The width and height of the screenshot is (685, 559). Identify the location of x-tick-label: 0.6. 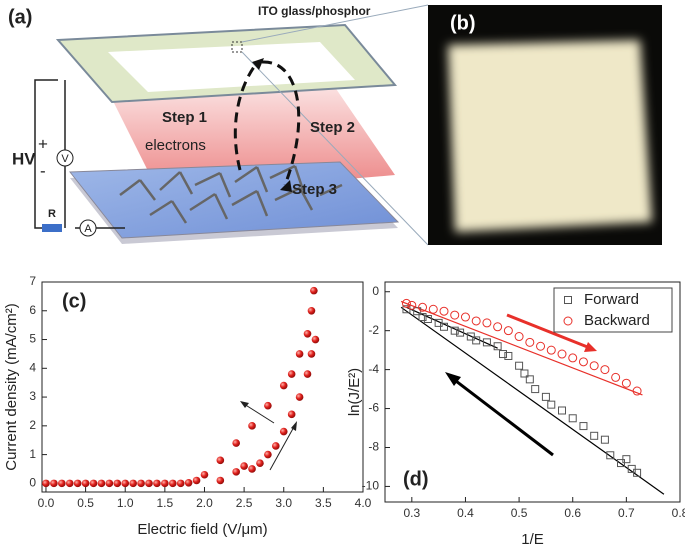
(572, 513).